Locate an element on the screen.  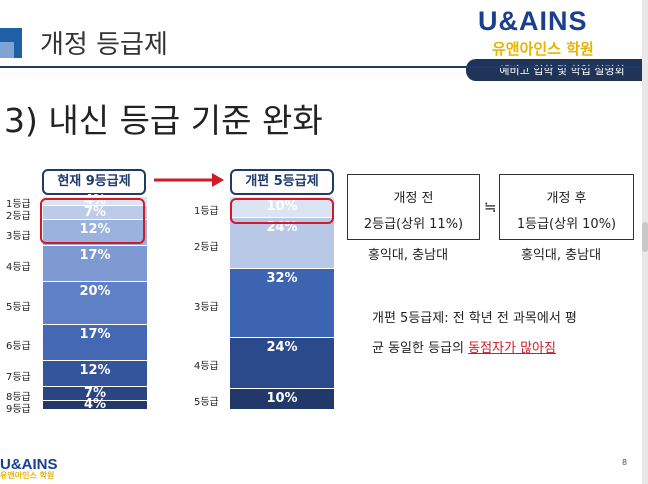
new-grade-label-4: 4등급 is located at coordinates (206, 367).